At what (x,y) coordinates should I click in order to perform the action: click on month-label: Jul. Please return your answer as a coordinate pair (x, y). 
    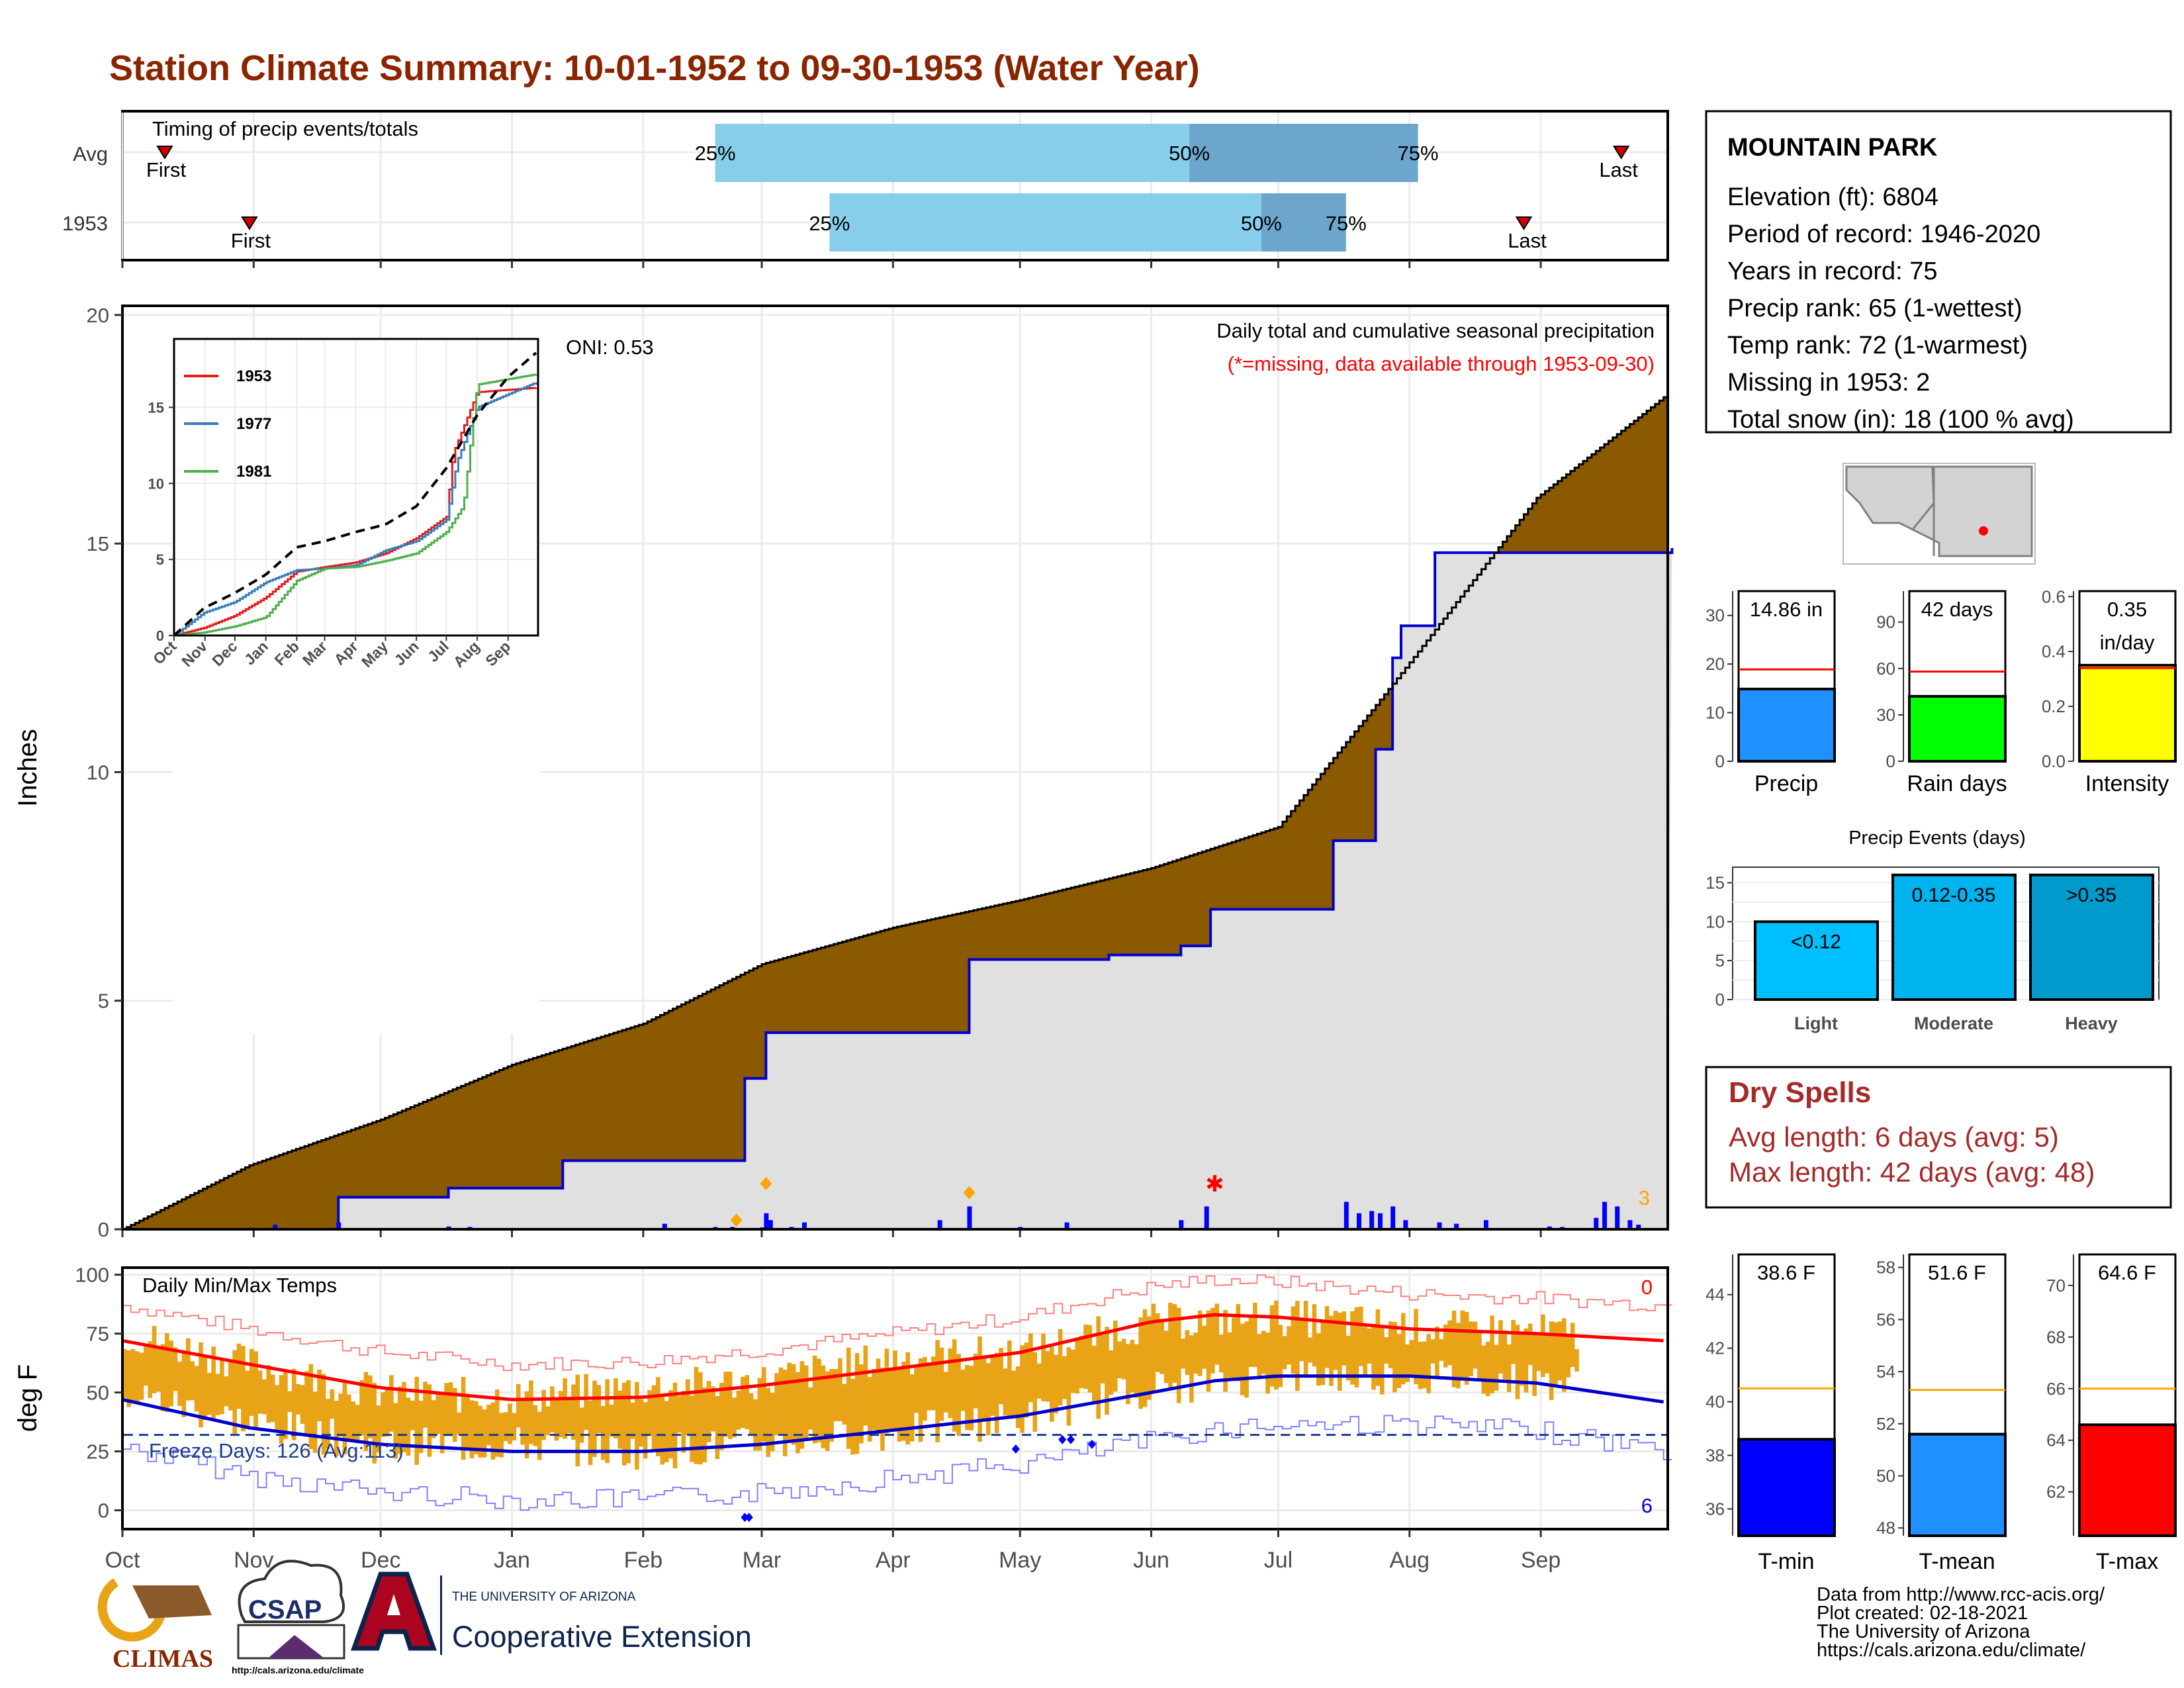
    Looking at the image, I should click on (1278, 1560).